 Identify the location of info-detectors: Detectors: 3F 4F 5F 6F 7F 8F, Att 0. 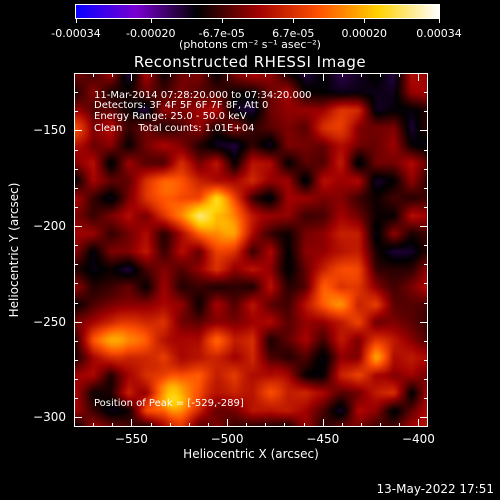
(181, 105).